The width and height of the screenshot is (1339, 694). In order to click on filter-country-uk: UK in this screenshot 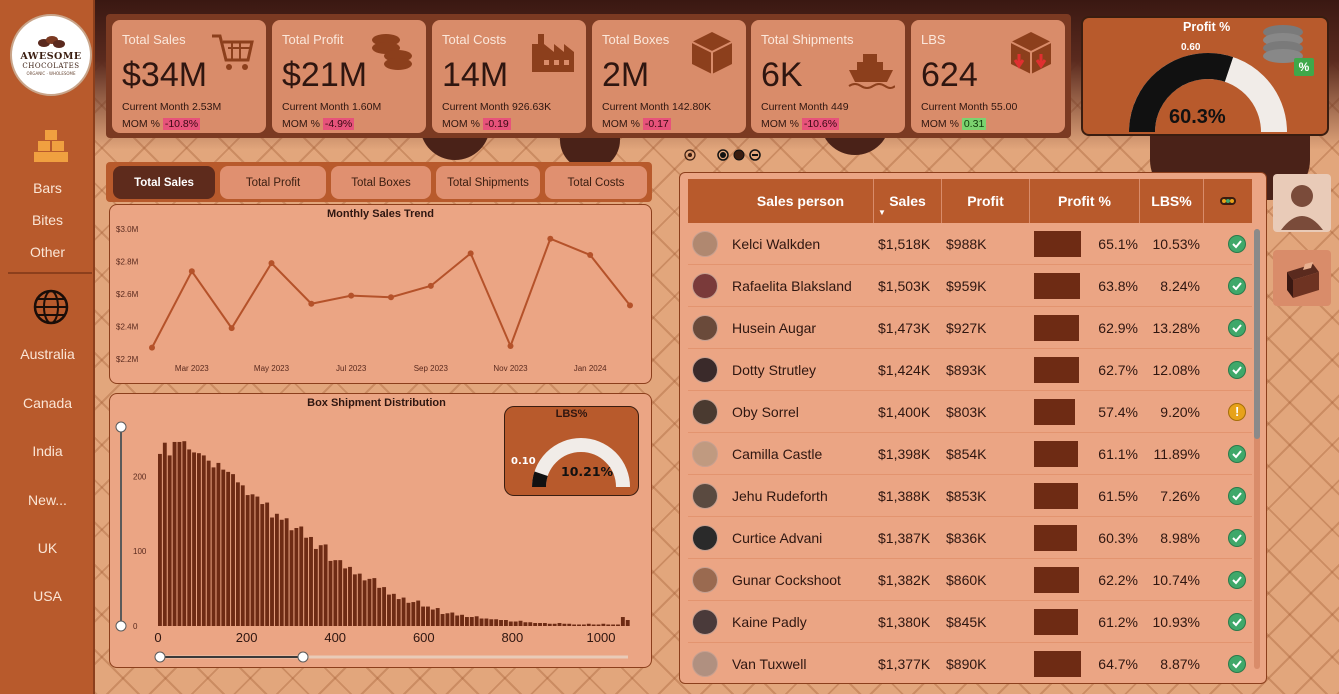, I will do `click(47, 548)`.